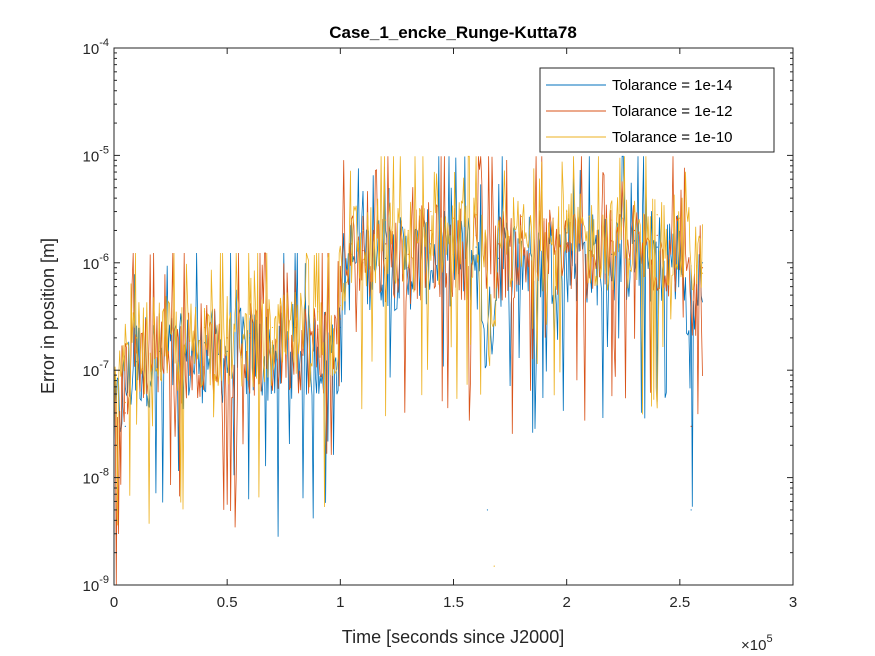 This screenshot has height=656, width=875. I want to click on chart-title: Case_1_encke_Runge-Kutta78, so click(453, 32).